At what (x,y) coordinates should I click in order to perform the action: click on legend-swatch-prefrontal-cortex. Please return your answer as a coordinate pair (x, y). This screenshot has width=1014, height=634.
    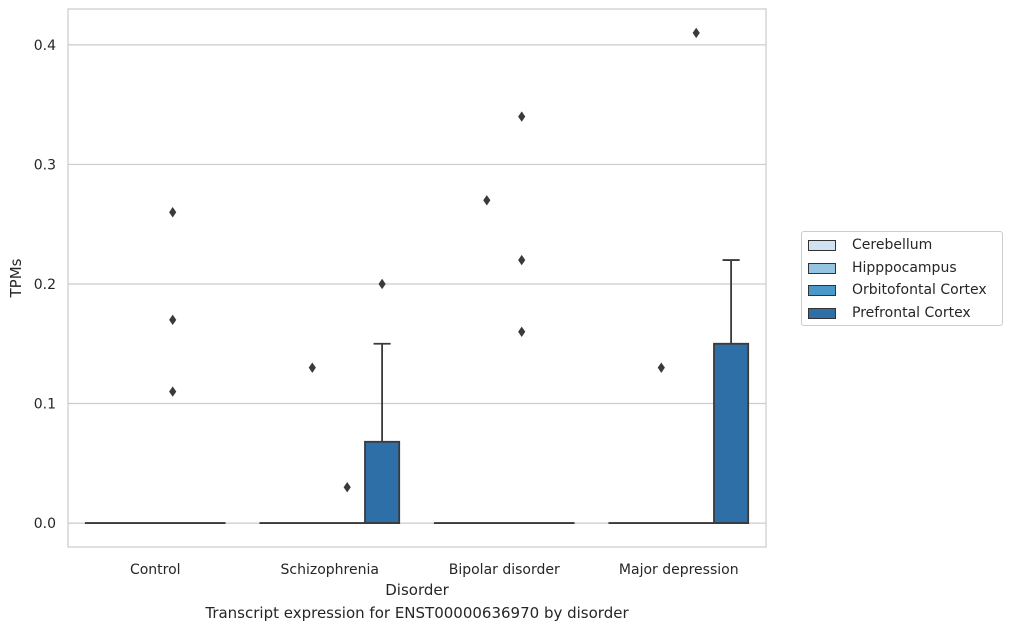
    Looking at the image, I should click on (822, 313).